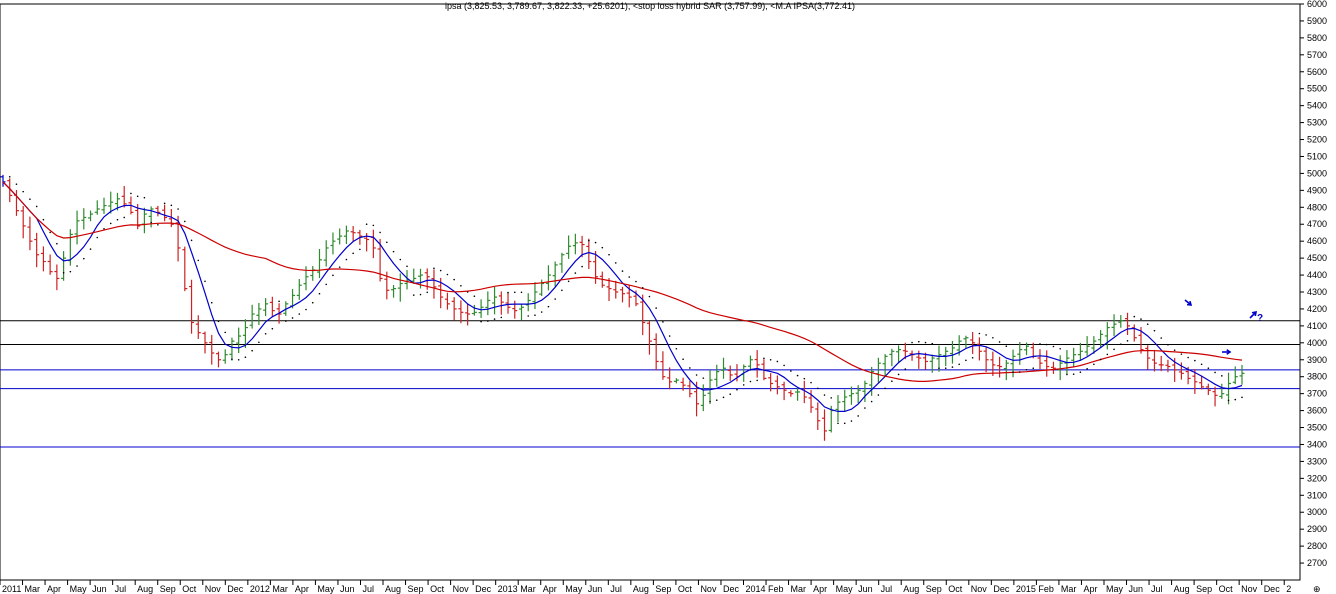 The height and width of the screenshot is (594, 1336). What do you see at coordinates (1046, 589) in the screenshot?
I see `x-tick-label: Feb` at bounding box center [1046, 589].